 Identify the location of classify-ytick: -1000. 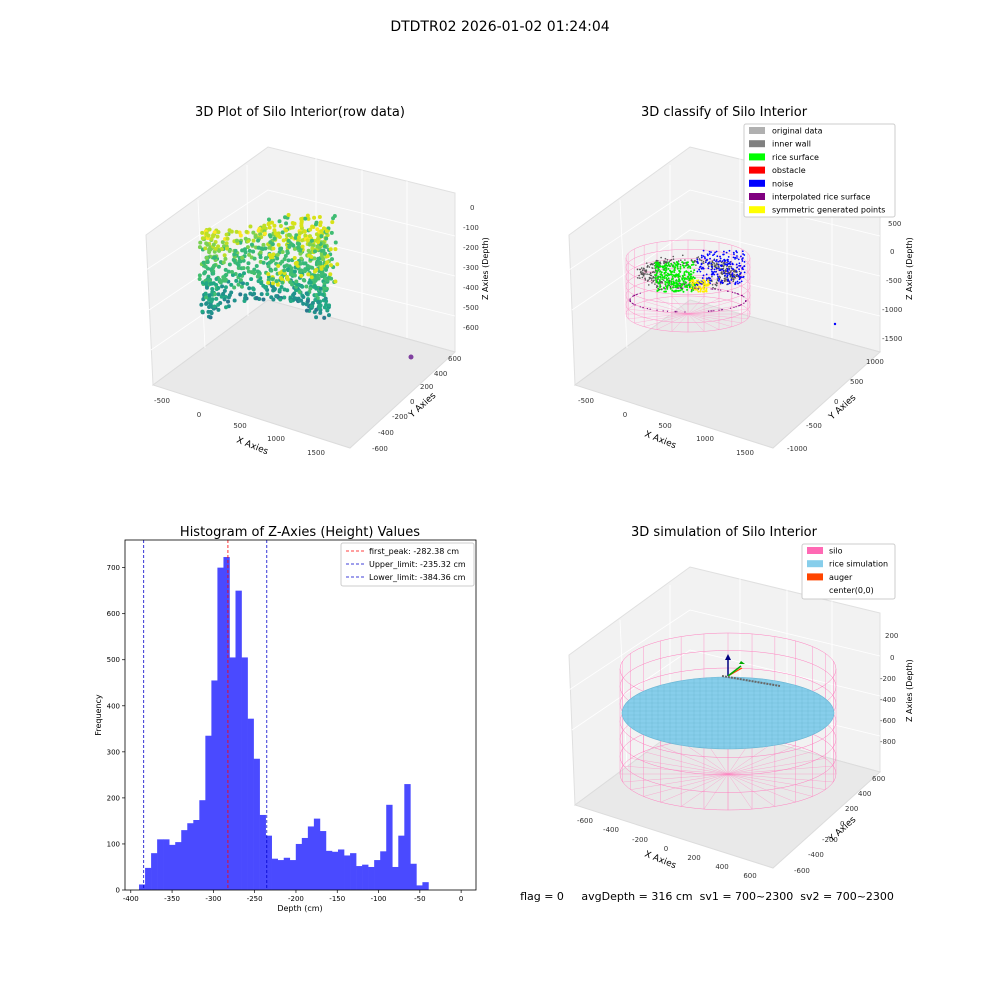
(797, 449).